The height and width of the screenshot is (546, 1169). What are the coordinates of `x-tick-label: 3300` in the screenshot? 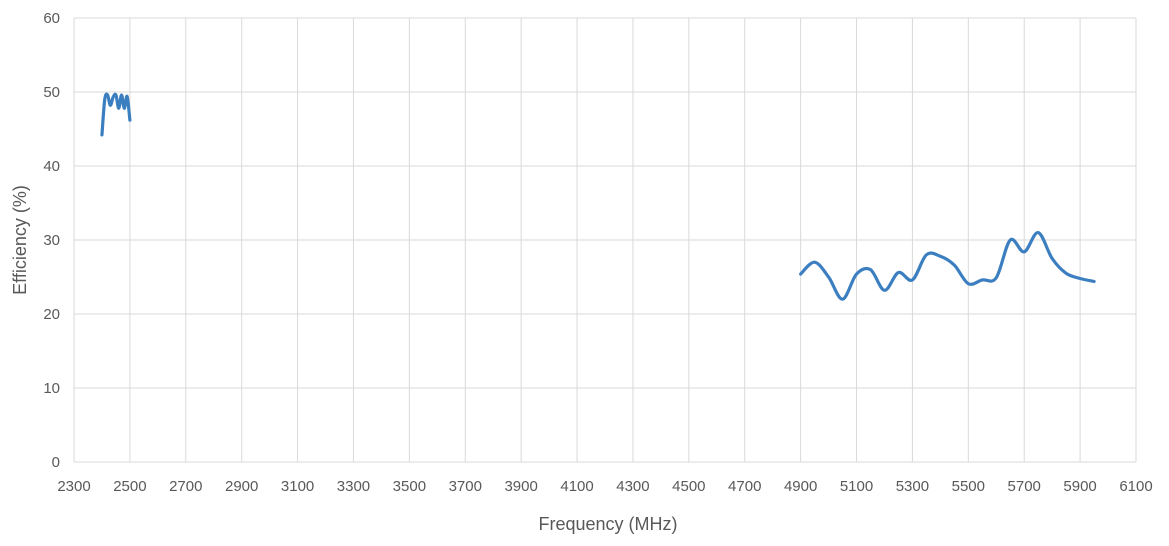 It's located at (353, 486).